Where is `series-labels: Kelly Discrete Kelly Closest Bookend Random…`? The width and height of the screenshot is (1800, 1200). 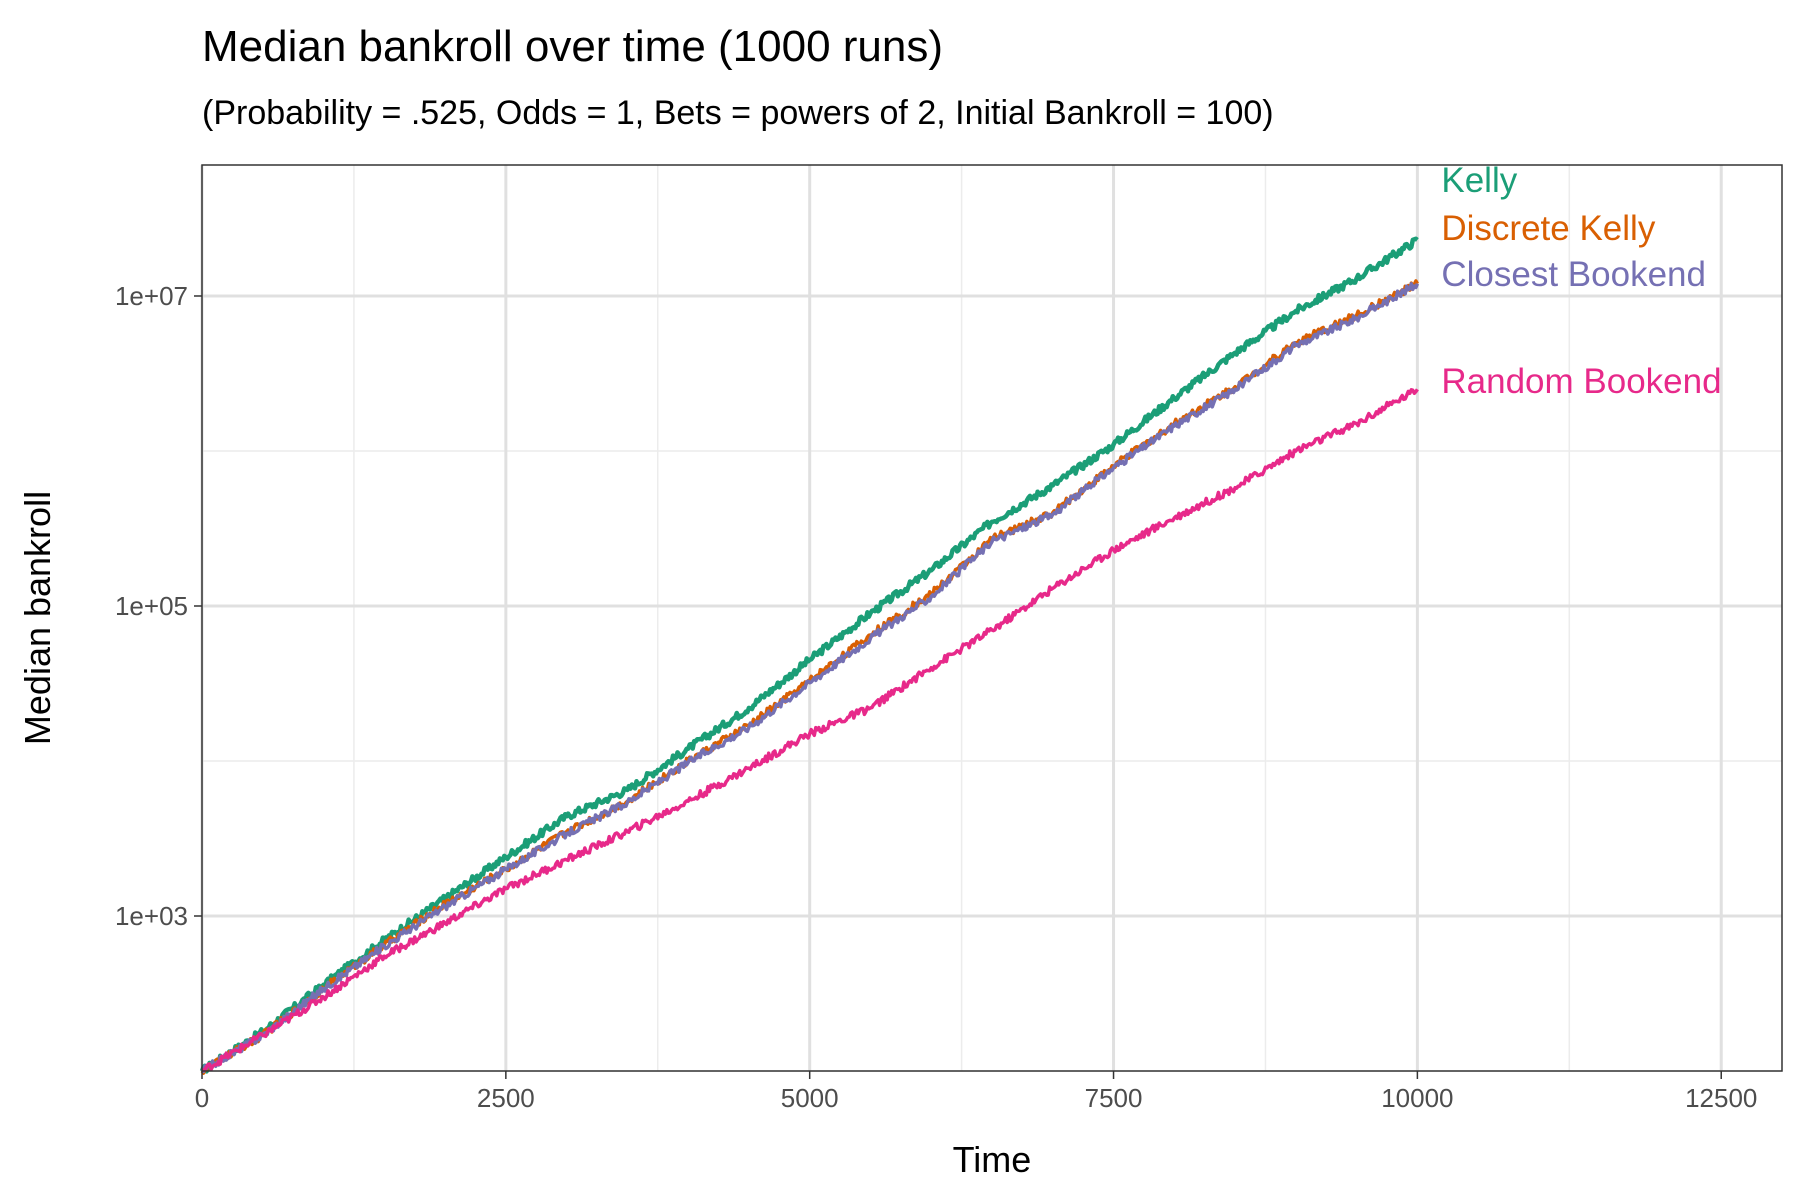
series-labels: Kelly Discrete Kelly Closest Bookend Random… is located at coordinates (1581, 281).